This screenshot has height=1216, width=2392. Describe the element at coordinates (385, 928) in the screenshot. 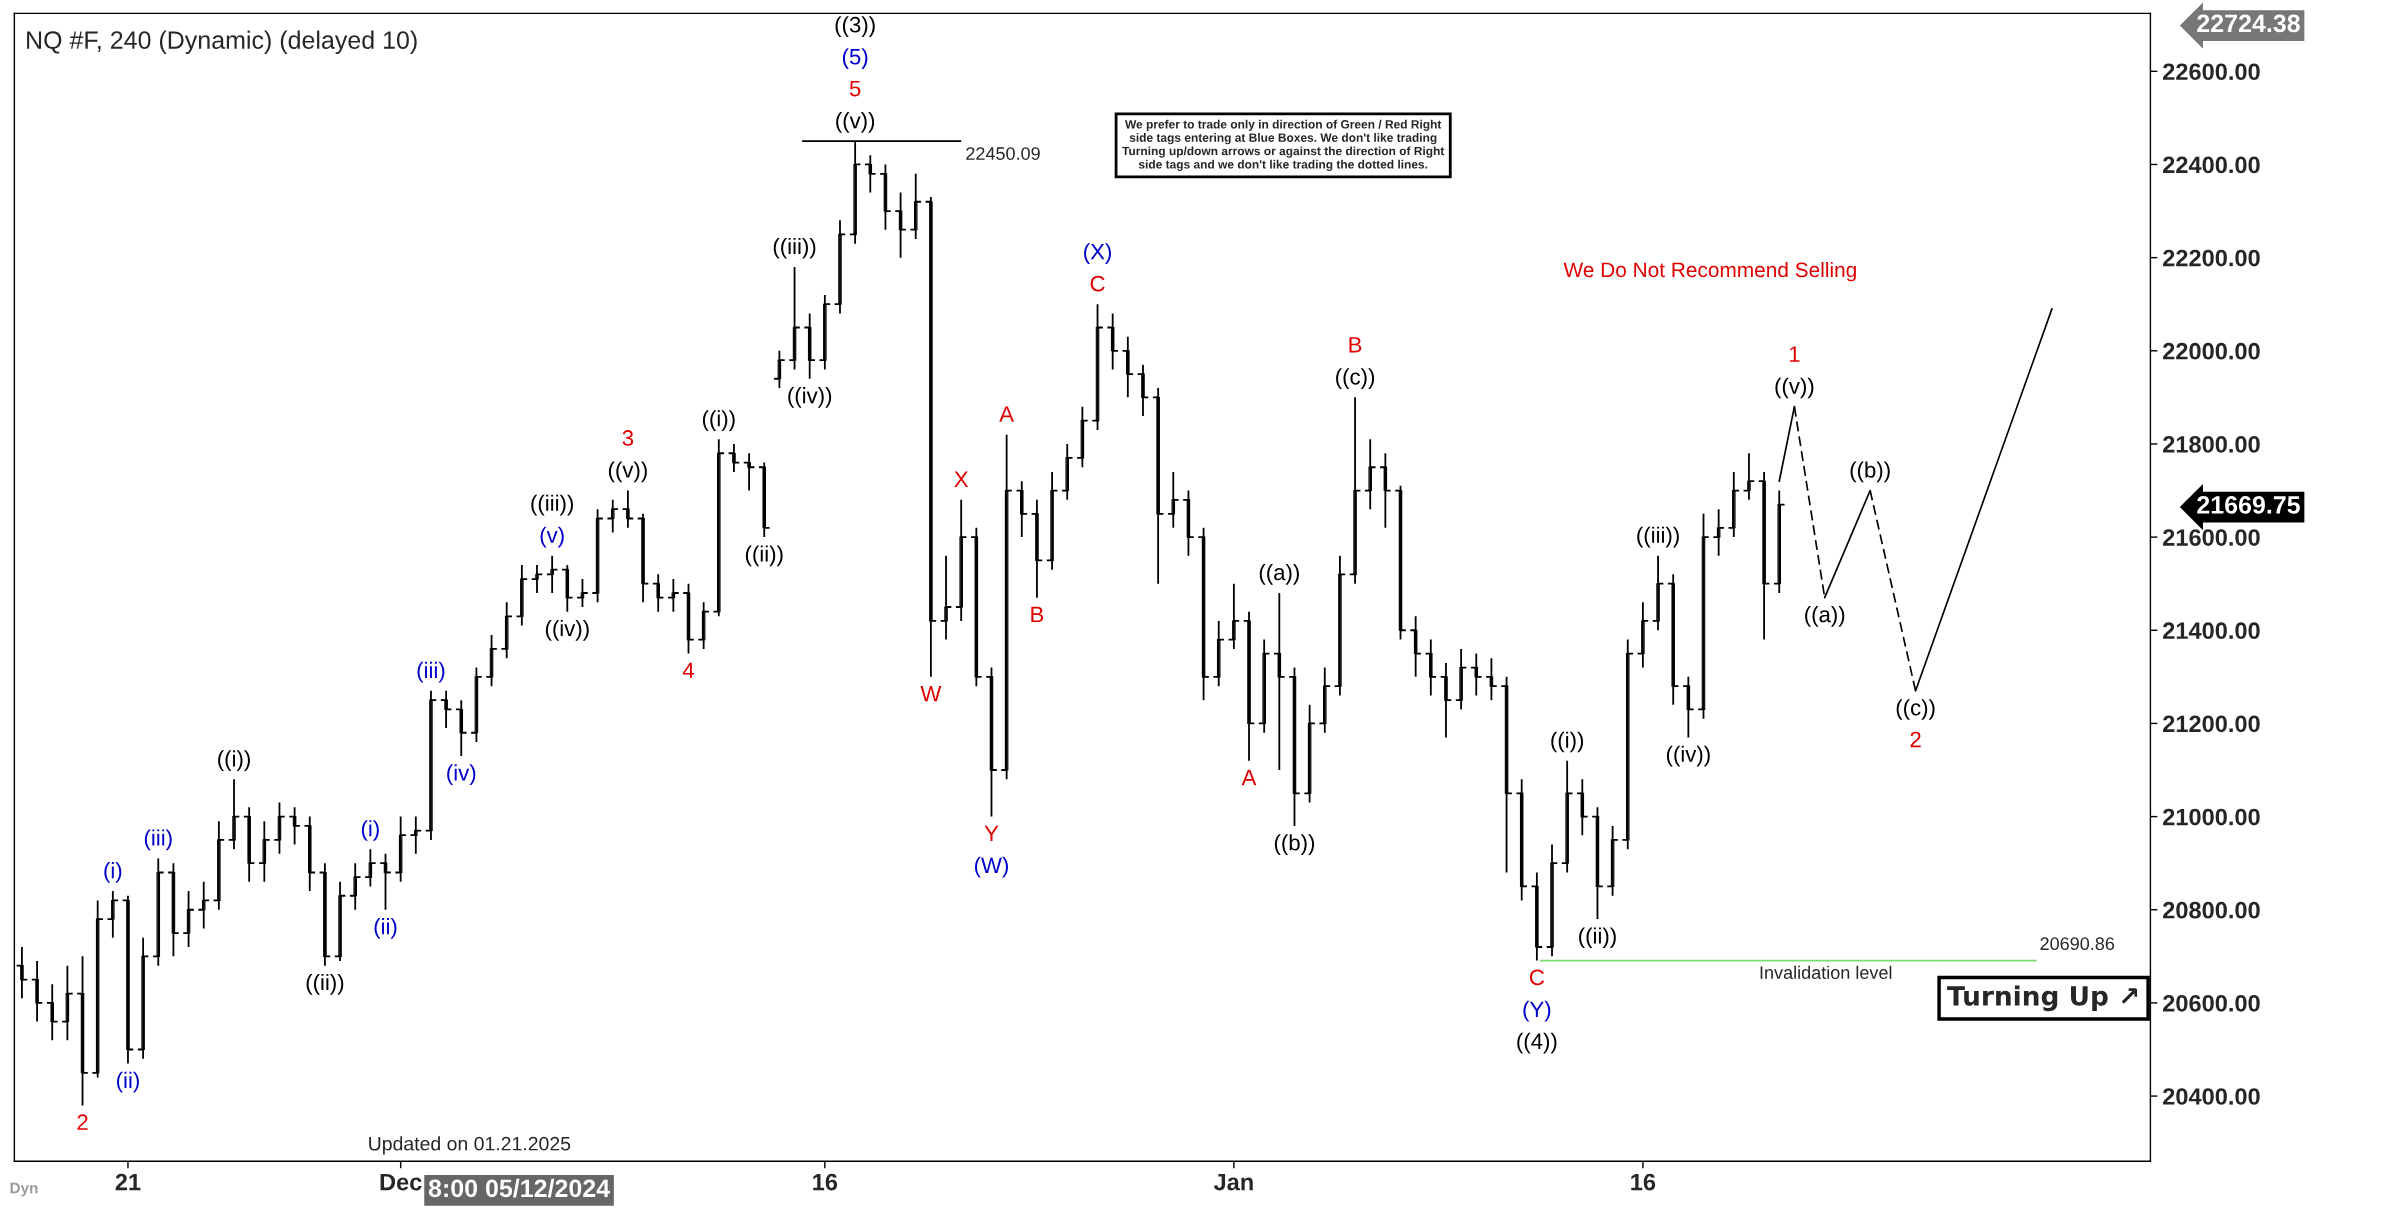

I see `annotation: (ii)` at that location.